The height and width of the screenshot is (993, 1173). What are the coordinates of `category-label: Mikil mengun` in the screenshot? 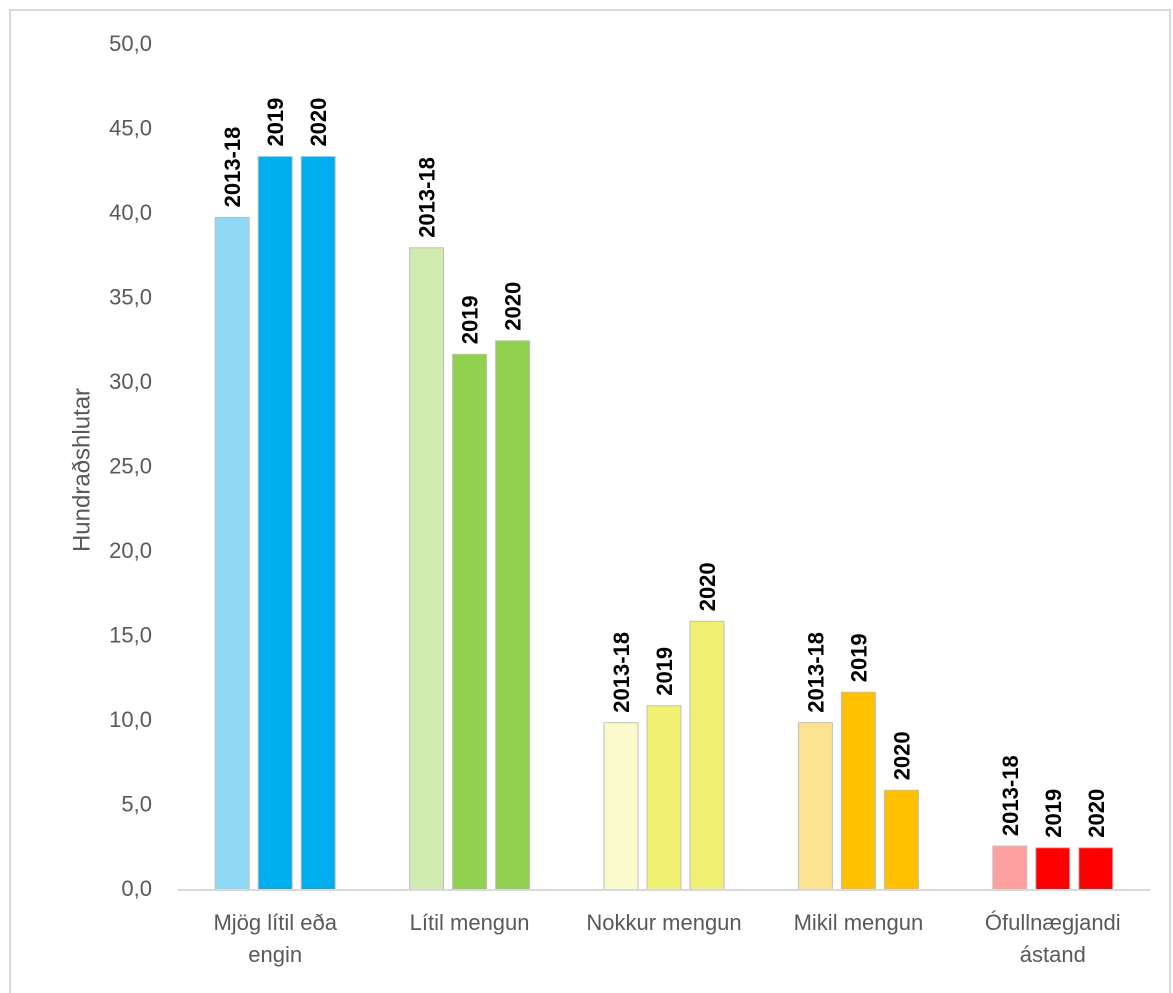 It's located at (859, 922).